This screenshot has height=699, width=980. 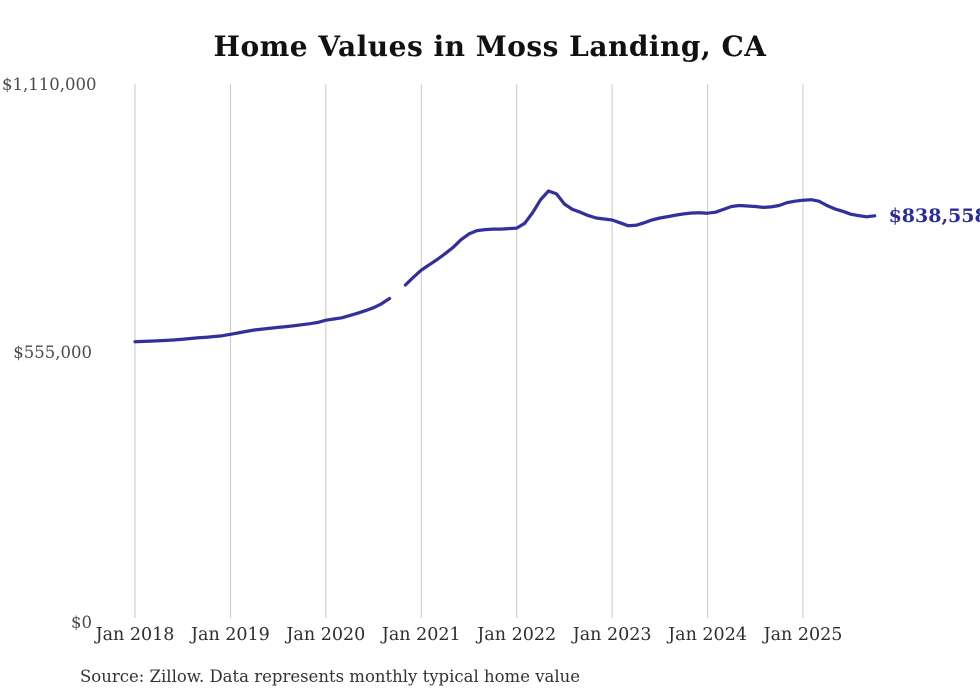 I want to click on y-tick-label: $1,110,000, so click(x=49, y=84).